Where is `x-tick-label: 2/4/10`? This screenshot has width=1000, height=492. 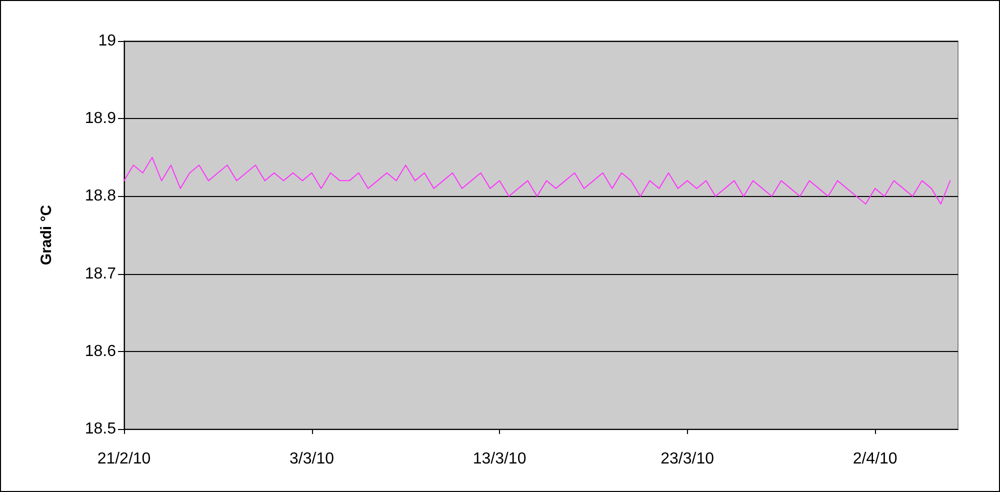 x-tick-label: 2/4/10 is located at coordinates (875, 459).